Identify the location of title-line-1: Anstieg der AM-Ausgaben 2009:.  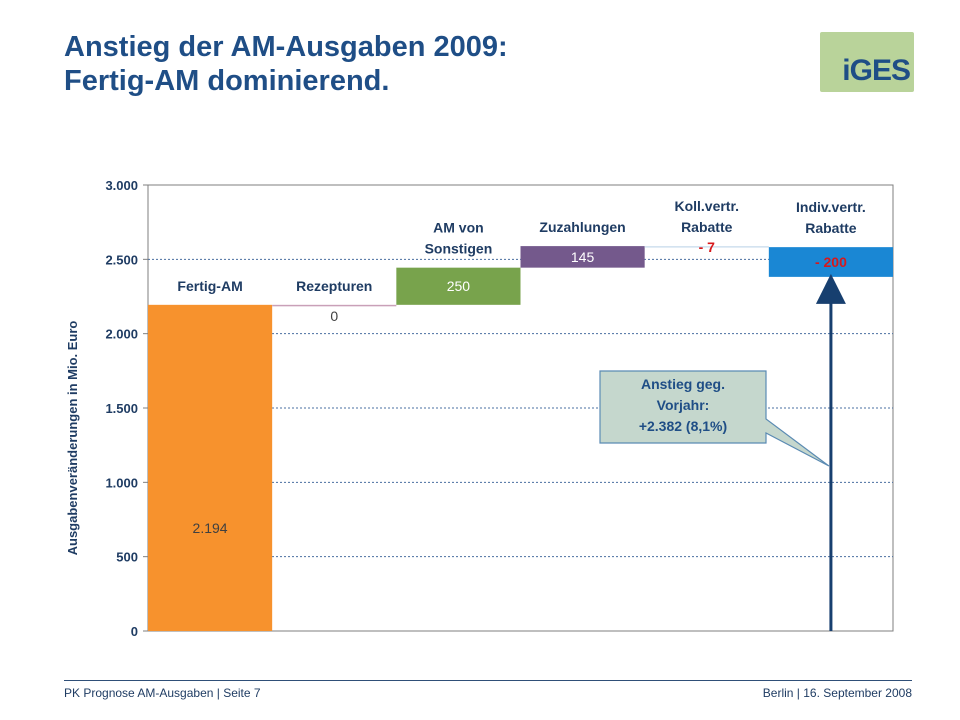
(286, 47).